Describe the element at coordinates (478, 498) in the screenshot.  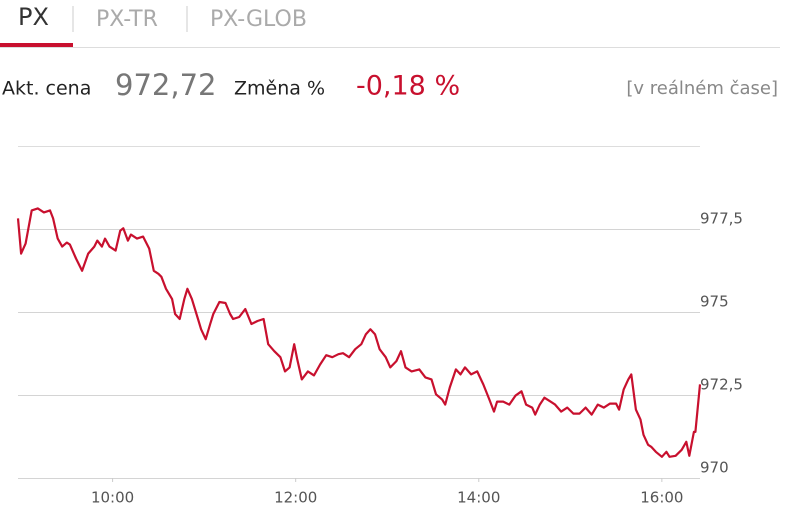
I see `x-tick-label: 14:00` at that location.